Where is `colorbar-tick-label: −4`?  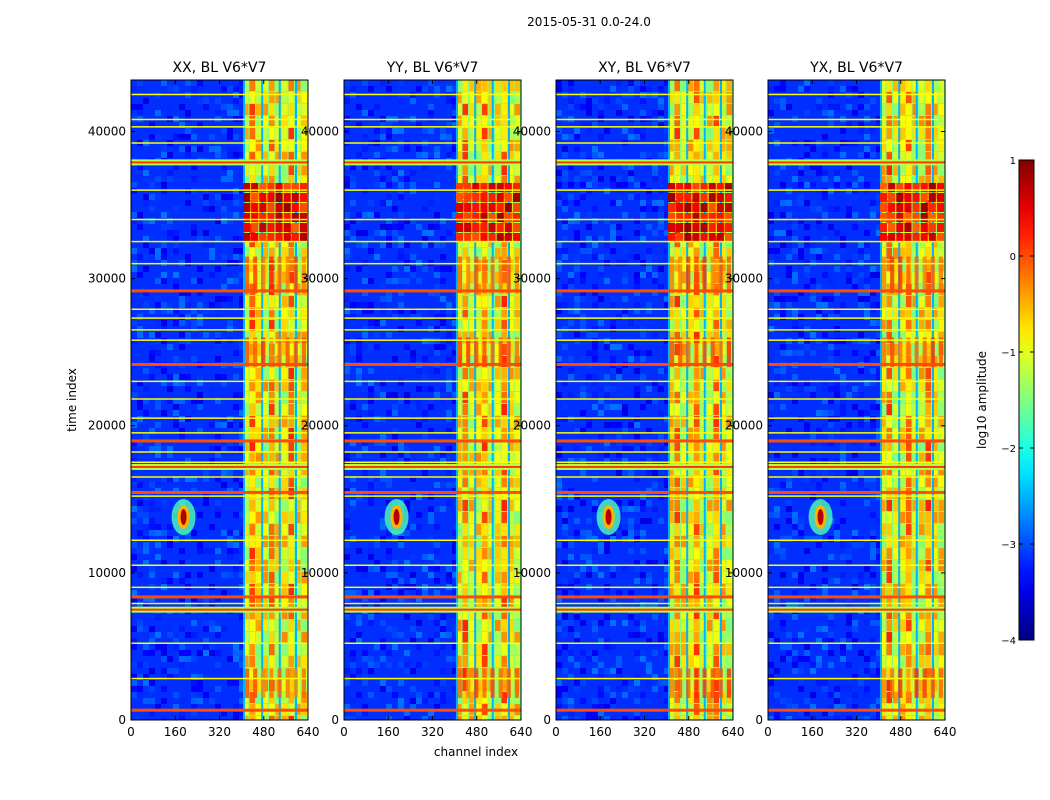 colorbar-tick-label: −4 is located at coordinates (1008, 641).